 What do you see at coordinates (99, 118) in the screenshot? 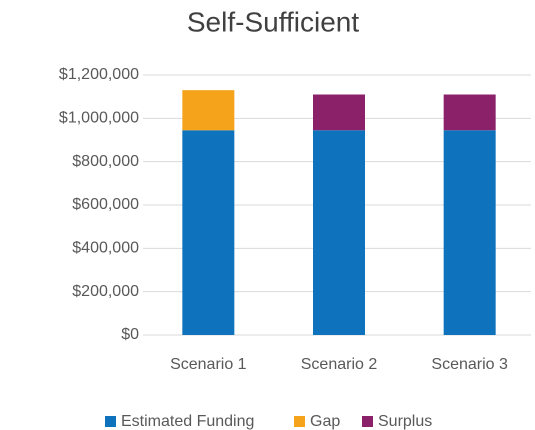
I see `y-tick-label: $1,000,000` at bounding box center [99, 118].